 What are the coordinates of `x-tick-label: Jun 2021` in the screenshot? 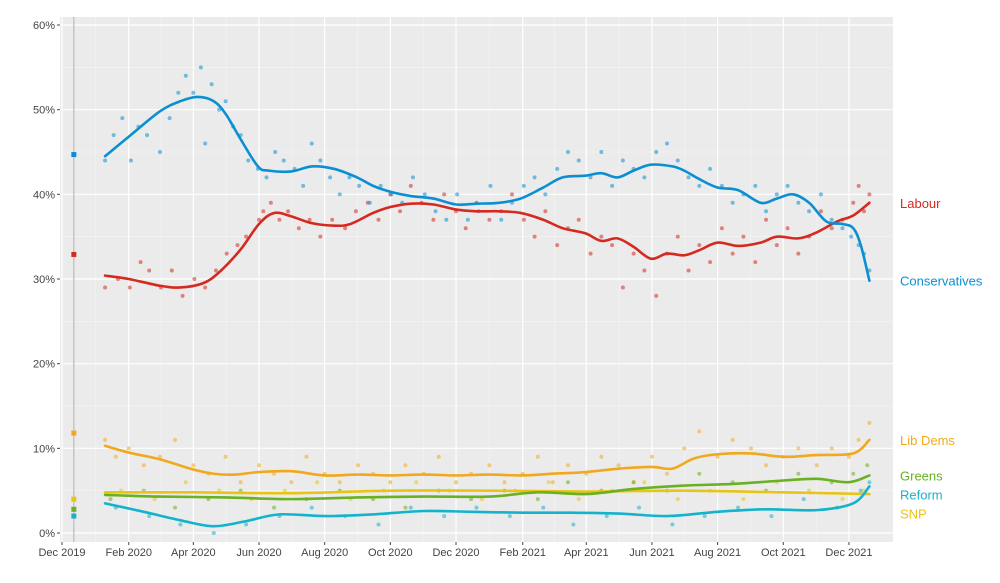 It's located at (651, 553).